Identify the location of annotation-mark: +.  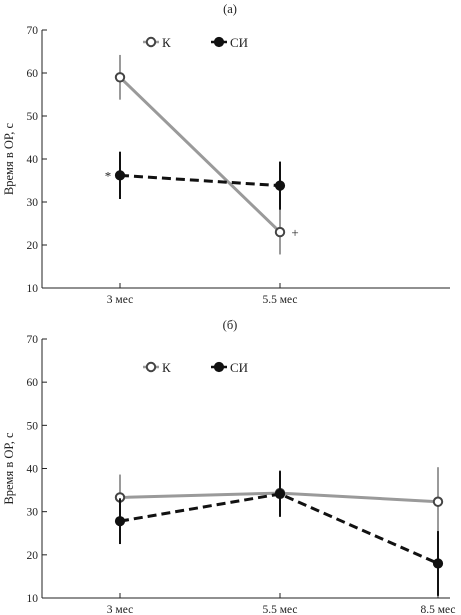
(294, 232).